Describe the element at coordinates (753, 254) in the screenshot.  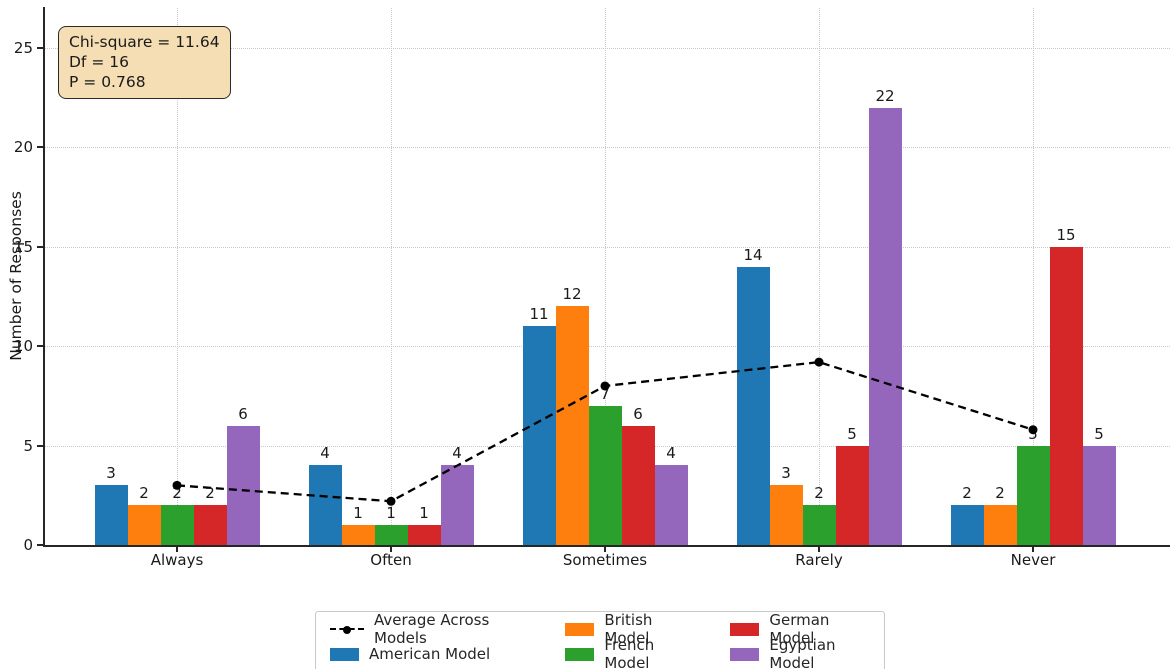
I see `bar-value-label: 14` at that location.